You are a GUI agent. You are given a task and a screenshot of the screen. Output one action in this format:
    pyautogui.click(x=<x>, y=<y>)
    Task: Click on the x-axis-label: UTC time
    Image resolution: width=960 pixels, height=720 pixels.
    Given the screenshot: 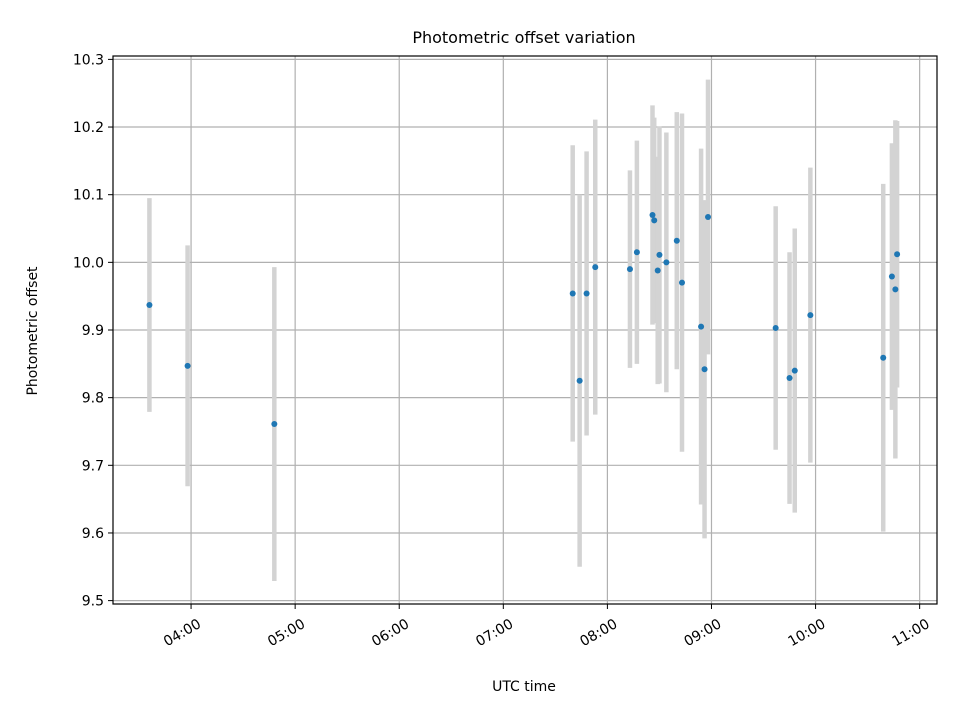 What is the action you would take?
    pyautogui.click(x=524, y=687)
    